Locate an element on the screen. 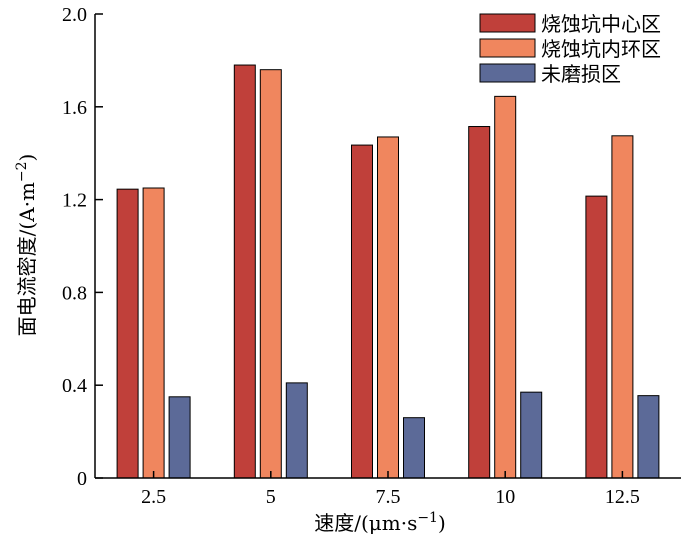 The height and width of the screenshot is (543, 700). x-axis-title: 速度/(μm·s−1) is located at coordinates (380, 522).